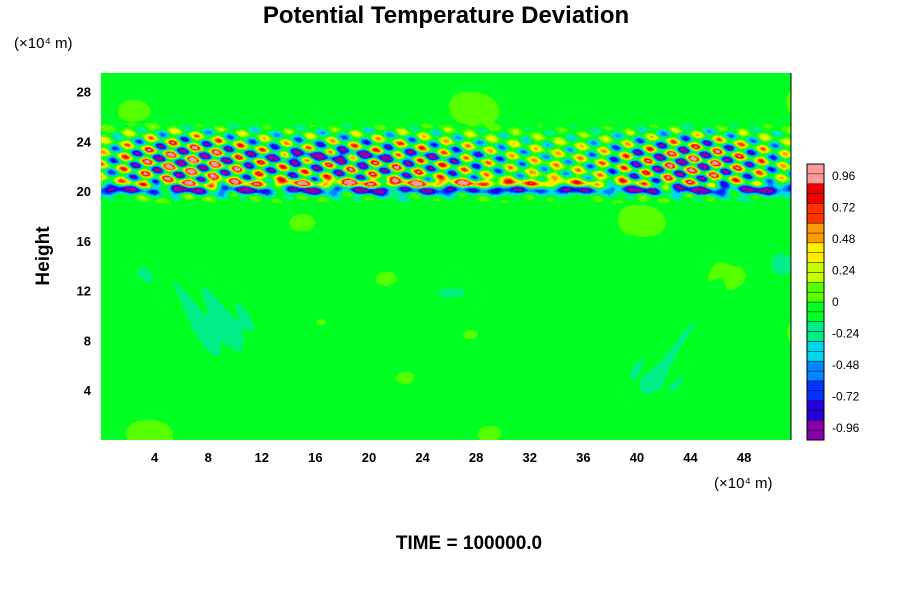 This screenshot has width=900, height=600. I want to click on y-tick-label: 20, so click(84, 191).